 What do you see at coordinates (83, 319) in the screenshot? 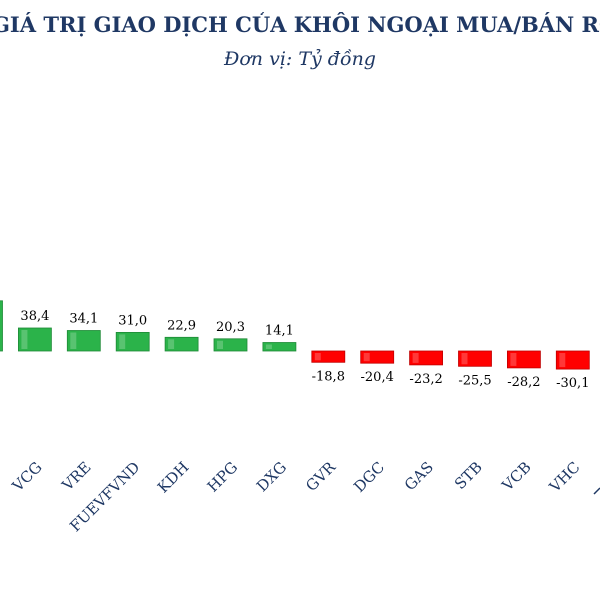
I see `value-label-vre: 34,1` at bounding box center [83, 319].